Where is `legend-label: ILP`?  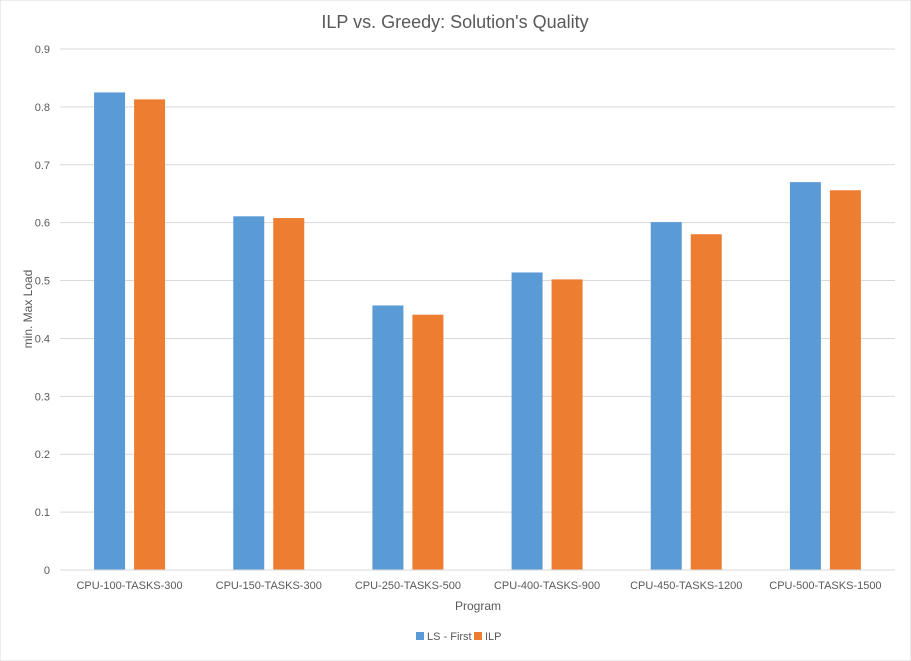
legend-label: ILP is located at coordinates (493, 637).